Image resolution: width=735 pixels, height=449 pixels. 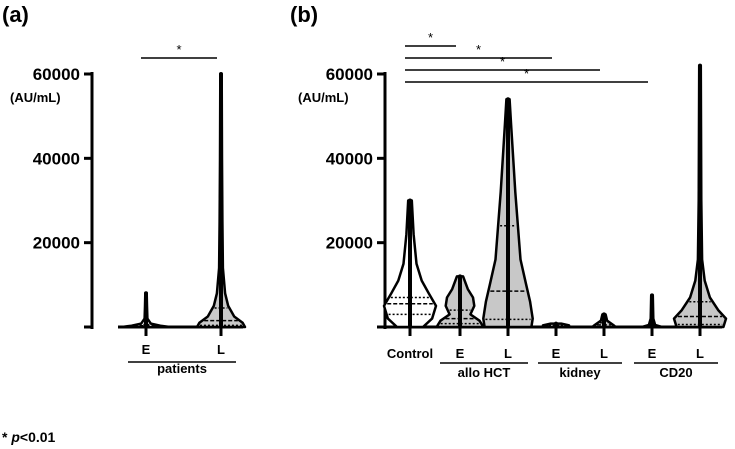 I want to click on footnote-threshold: <0.01, so click(x=38, y=437).